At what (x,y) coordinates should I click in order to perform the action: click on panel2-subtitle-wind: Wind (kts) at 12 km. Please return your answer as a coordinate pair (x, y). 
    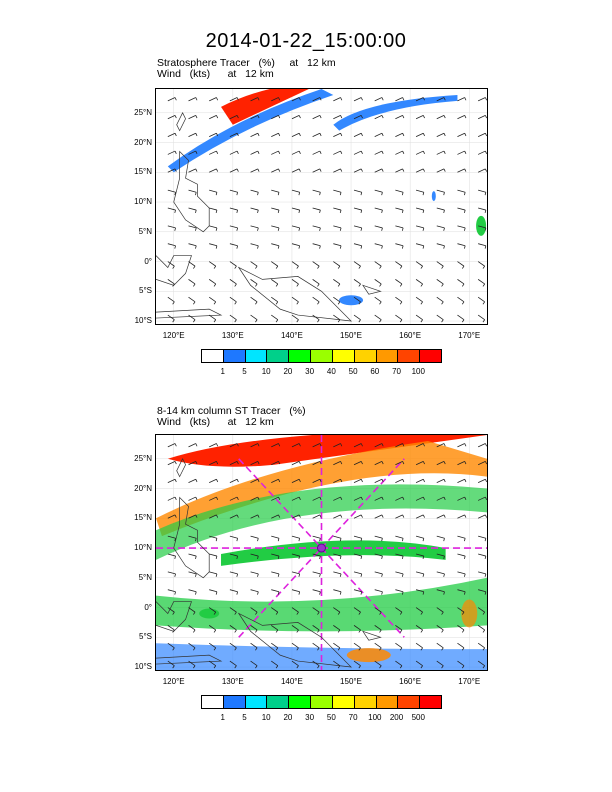
    Looking at the image, I should click on (215, 422).